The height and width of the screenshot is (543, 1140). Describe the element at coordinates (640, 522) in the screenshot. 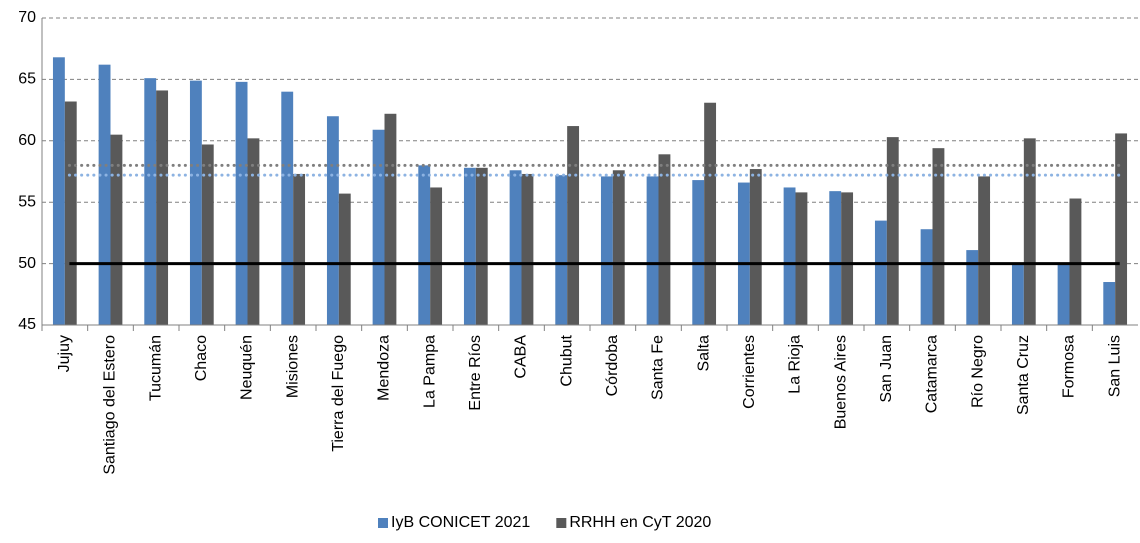

I see `legend-label: RRHH en CyT 2020` at that location.